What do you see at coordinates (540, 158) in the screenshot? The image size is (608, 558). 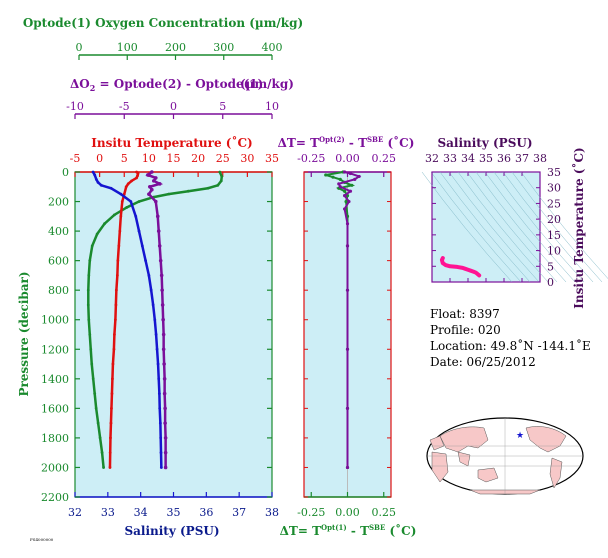 I see `ts-salinity-tick-label: 38` at bounding box center [540, 158].